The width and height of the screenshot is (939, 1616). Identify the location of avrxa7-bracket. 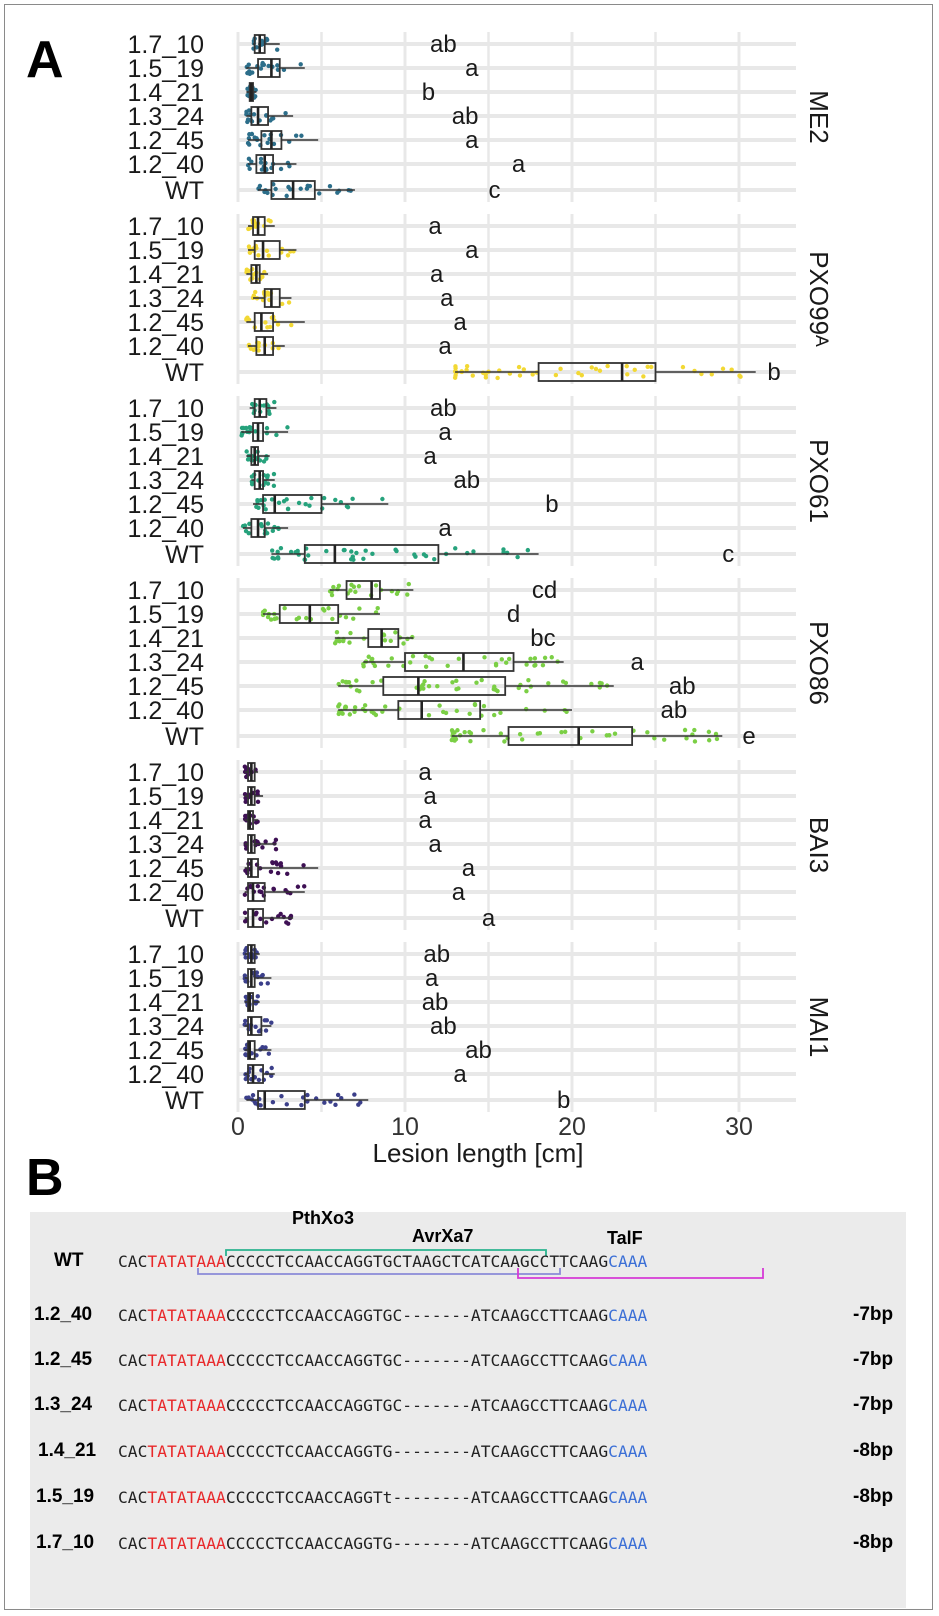
(379, 1271).